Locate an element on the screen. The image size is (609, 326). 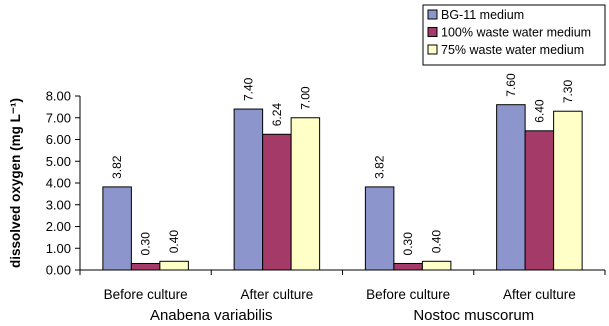
legend-label: 100% waste water medium is located at coordinates (516, 33).